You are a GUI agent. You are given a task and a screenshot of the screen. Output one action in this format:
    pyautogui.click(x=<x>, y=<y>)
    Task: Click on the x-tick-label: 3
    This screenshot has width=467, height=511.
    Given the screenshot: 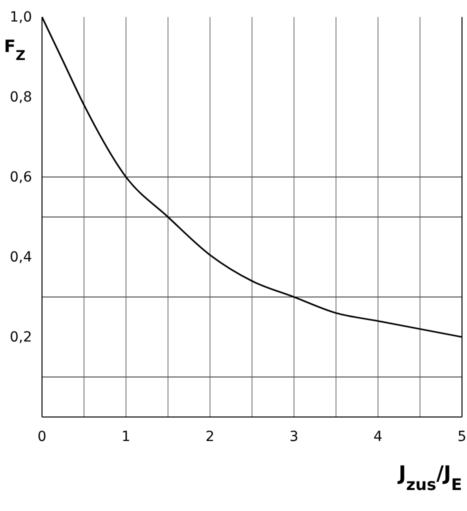 What is the action you would take?
    pyautogui.click(x=294, y=436)
    